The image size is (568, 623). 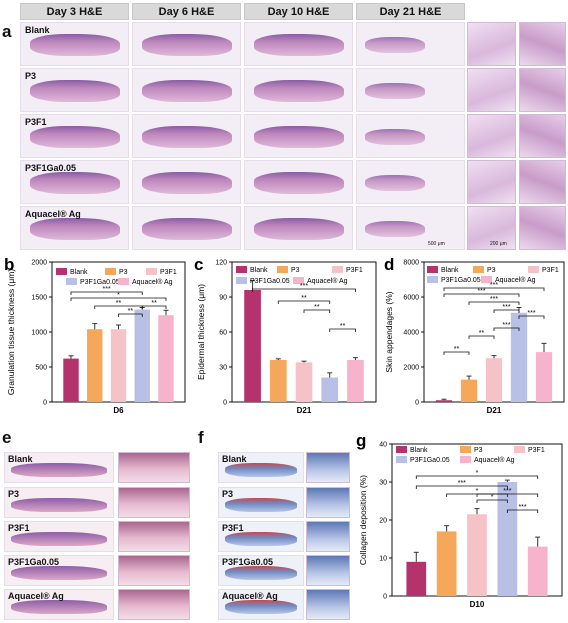 What do you see at coordinates (298, 11) in the screenshot?
I see `column-header-3: Day 10 H&E` at bounding box center [298, 11].